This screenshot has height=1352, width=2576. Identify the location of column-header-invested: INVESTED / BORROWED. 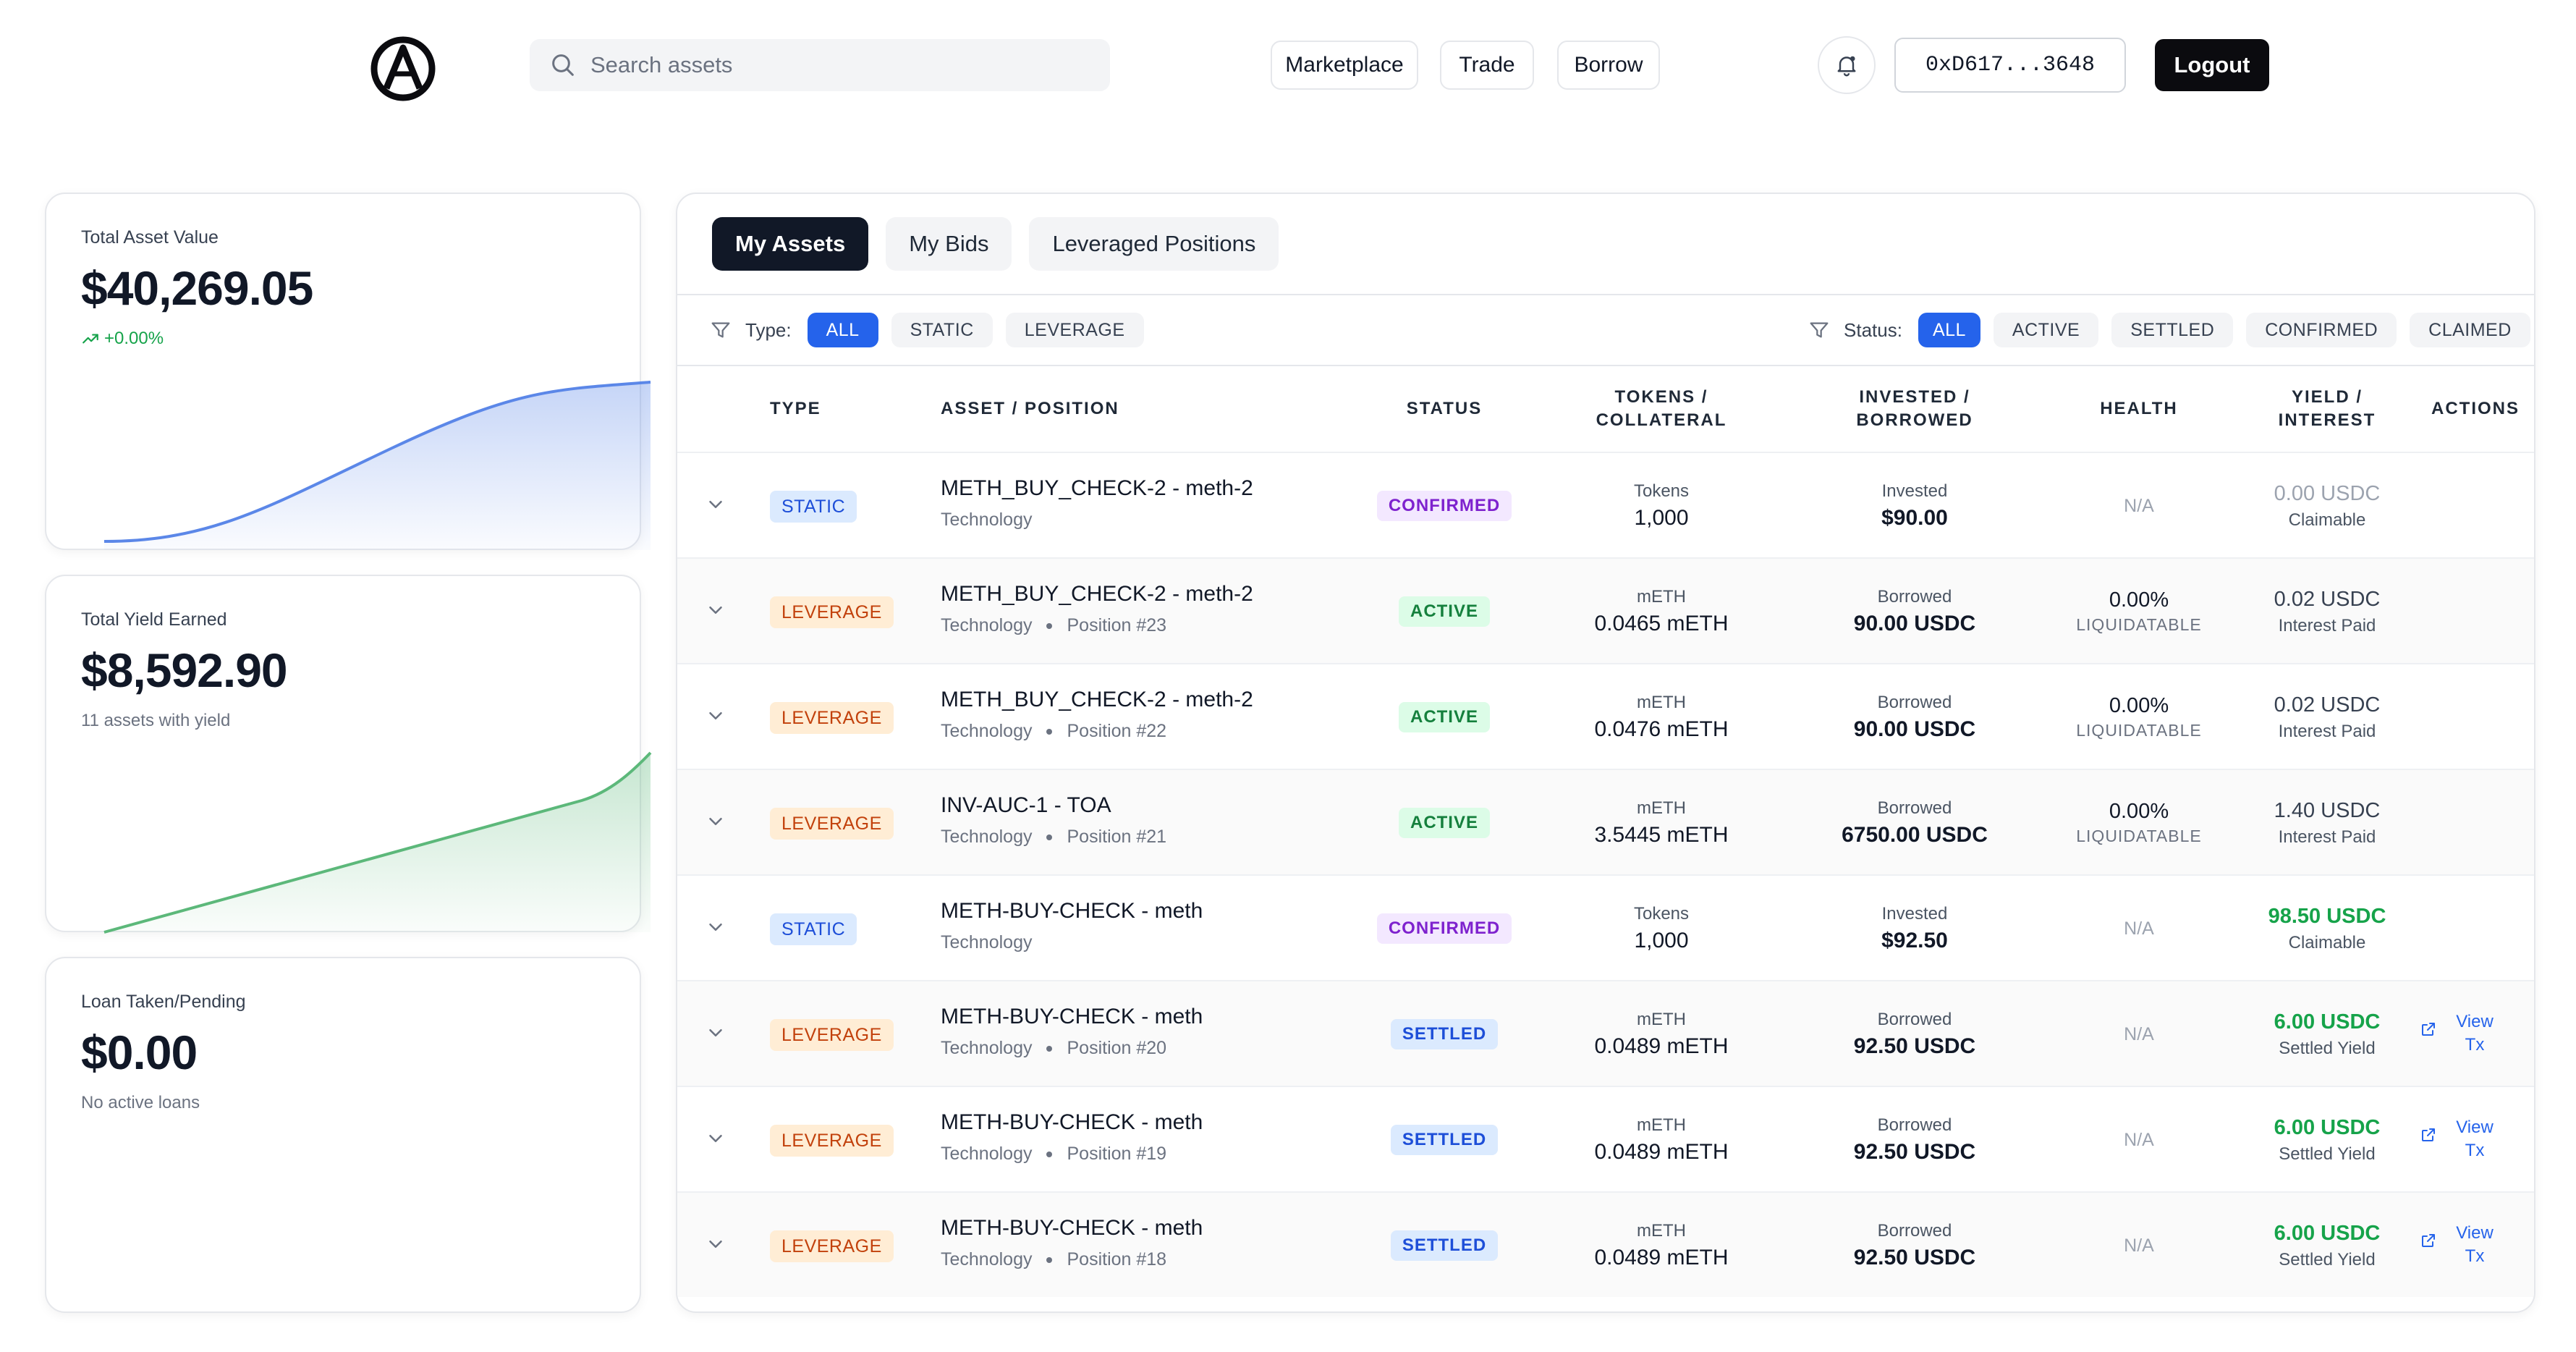
(1914, 409).